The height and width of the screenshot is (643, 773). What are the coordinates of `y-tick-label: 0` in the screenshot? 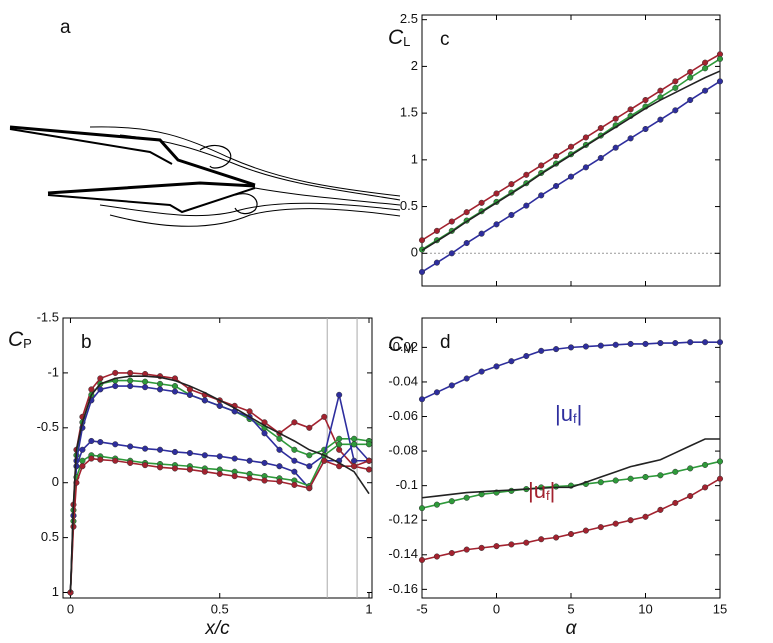 It's located at (55, 481).